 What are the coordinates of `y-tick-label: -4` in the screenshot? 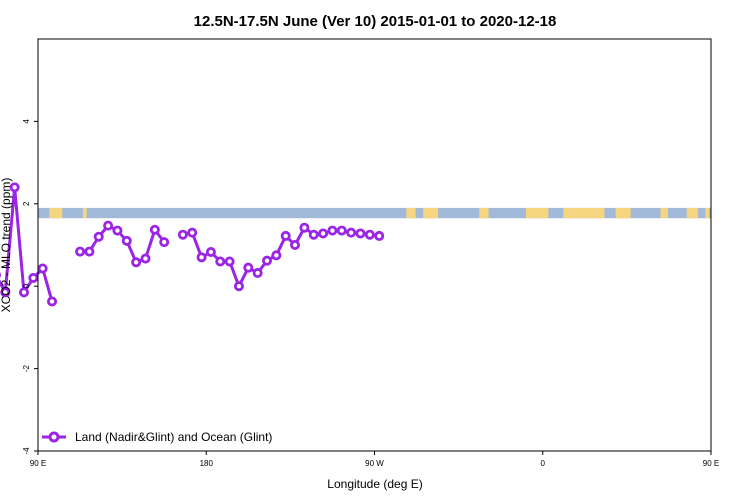 It's located at (26, 451).